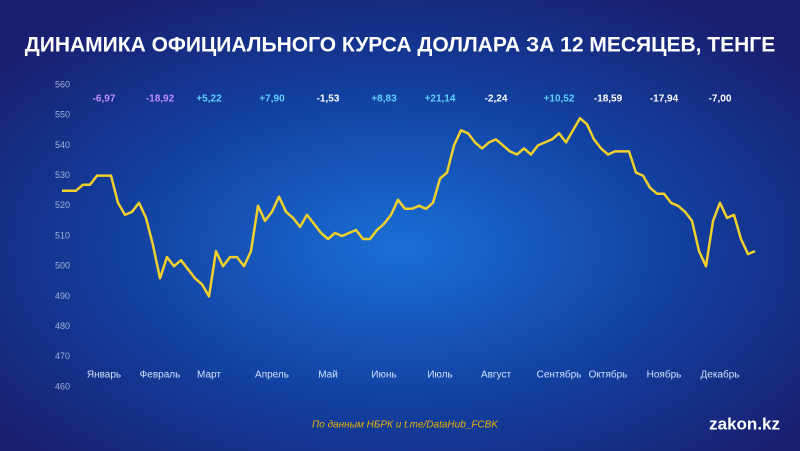 The width and height of the screenshot is (800, 451). What do you see at coordinates (62, 326) in the screenshot?
I see `y-tick-label: 480` at bounding box center [62, 326].